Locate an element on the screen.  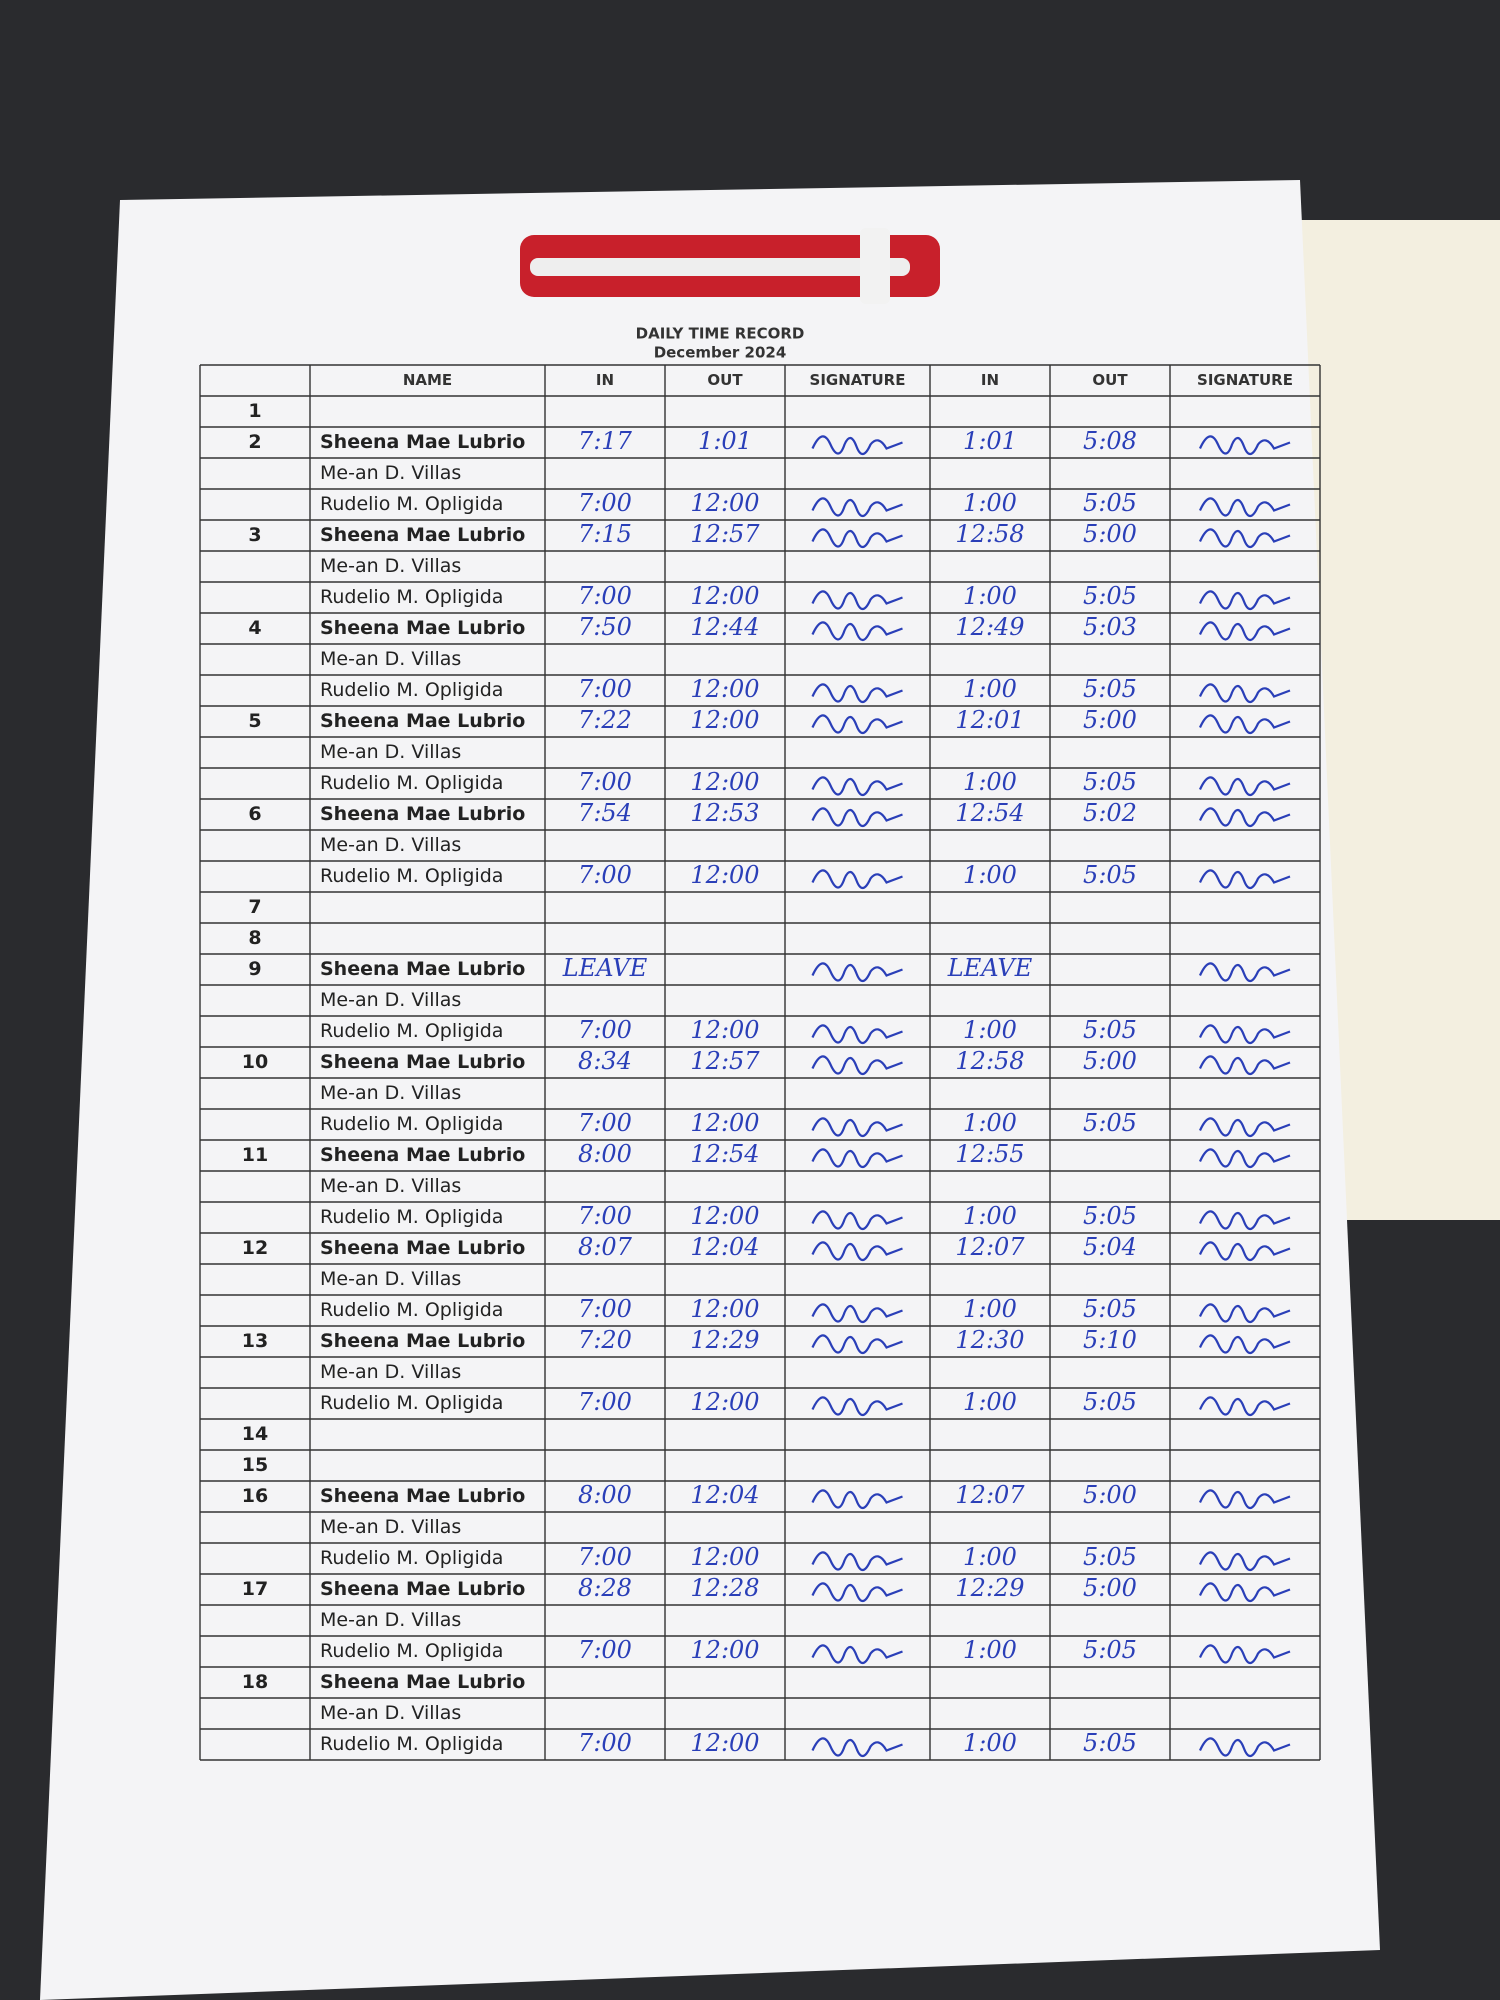
day-number: 12 is located at coordinates (255, 1248).